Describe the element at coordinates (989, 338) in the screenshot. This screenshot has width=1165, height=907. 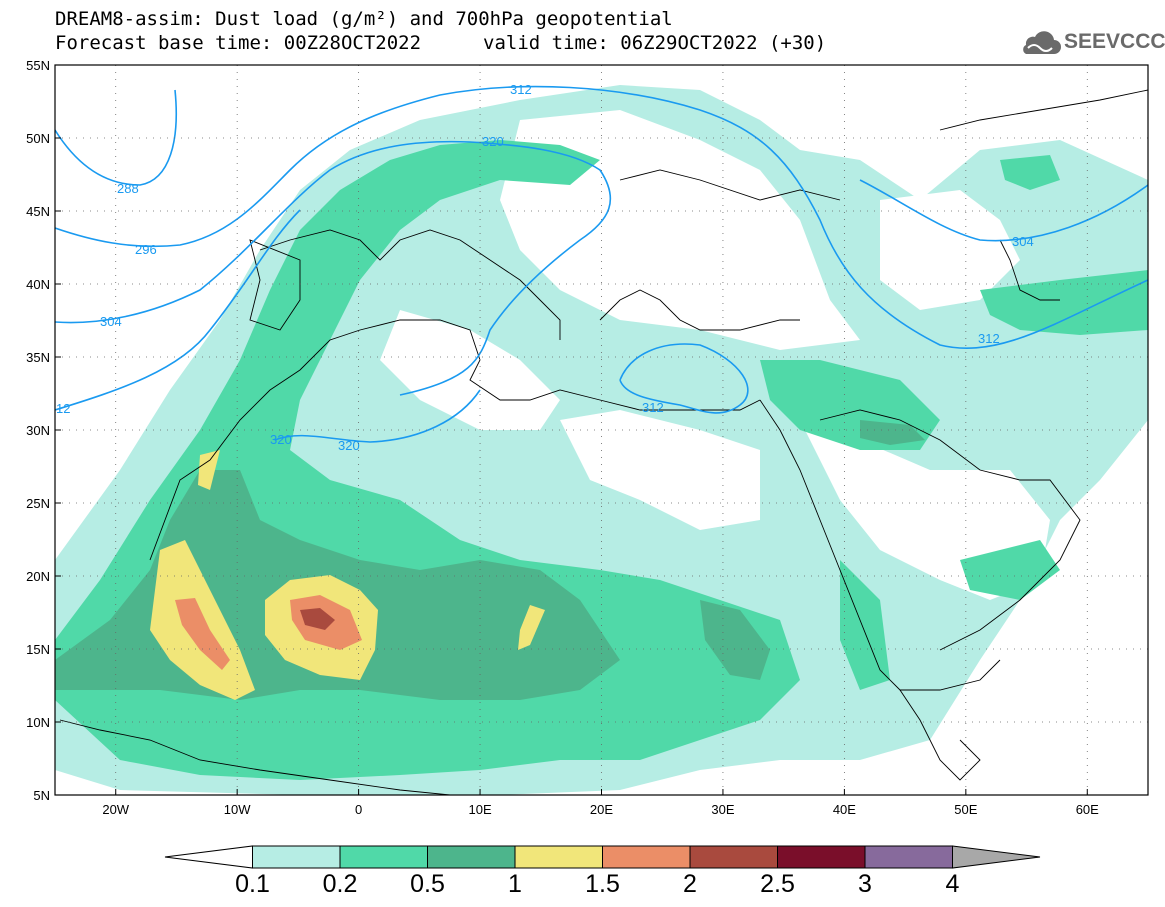
I see `contour-label-312-east: 312` at that location.